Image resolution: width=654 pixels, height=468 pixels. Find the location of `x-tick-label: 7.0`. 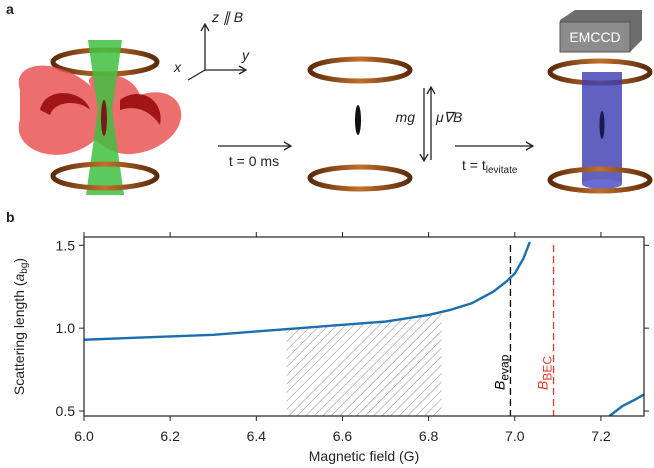

x-tick-label: 7.0 is located at coordinates (515, 436).